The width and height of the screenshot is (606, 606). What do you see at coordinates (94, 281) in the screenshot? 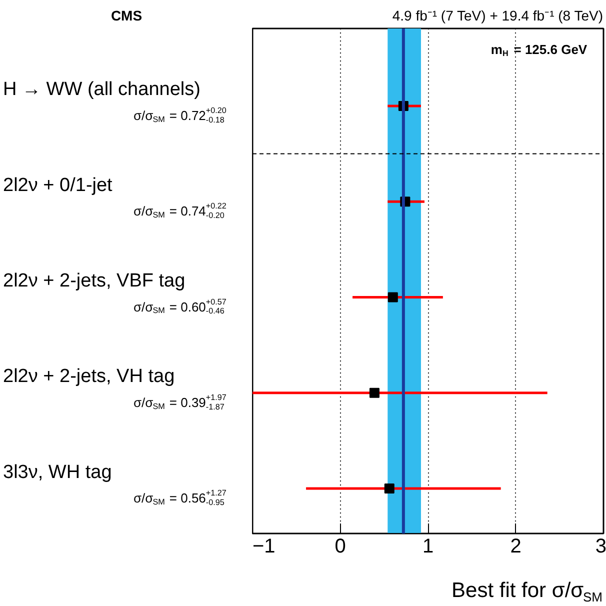
I see `y-tick-label: 2l2ν + 2-jets, VBF tag` at bounding box center [94, 281].